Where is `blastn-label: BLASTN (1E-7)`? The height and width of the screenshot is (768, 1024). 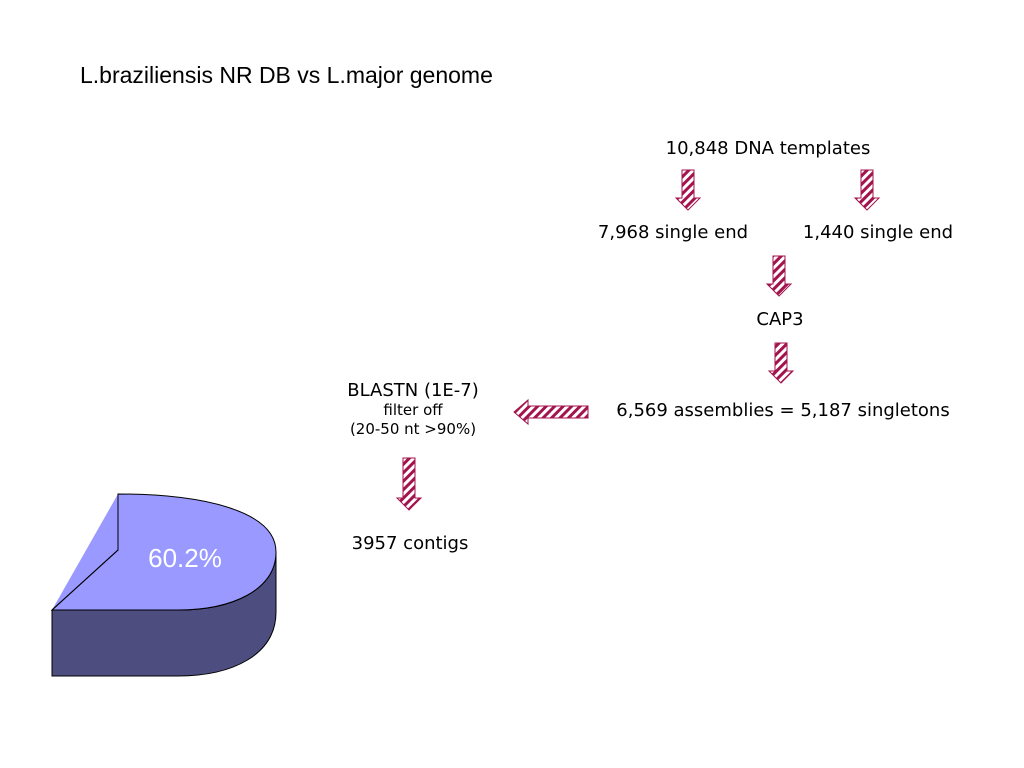
blastn-label: BLASTN (1E-7) is located at coordinates (413, 390).